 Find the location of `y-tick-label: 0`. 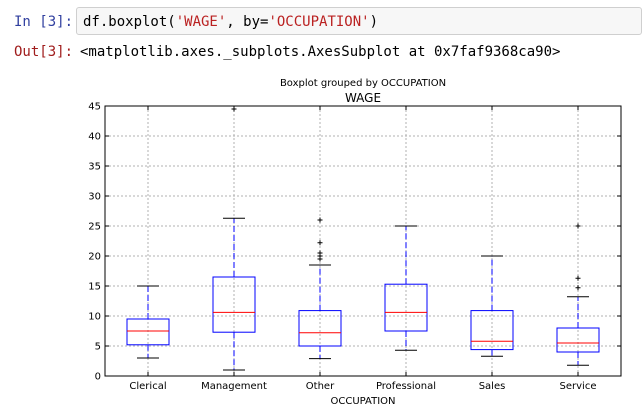

y-tick-label: 0 is located at coordinates (98, 377).